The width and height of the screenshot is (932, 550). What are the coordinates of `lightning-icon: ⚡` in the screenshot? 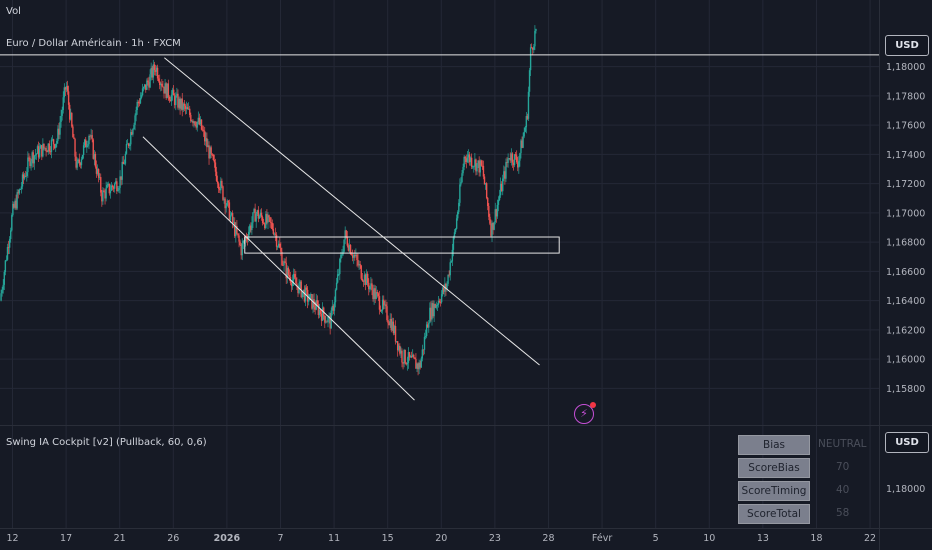 It's located at (585, 413).